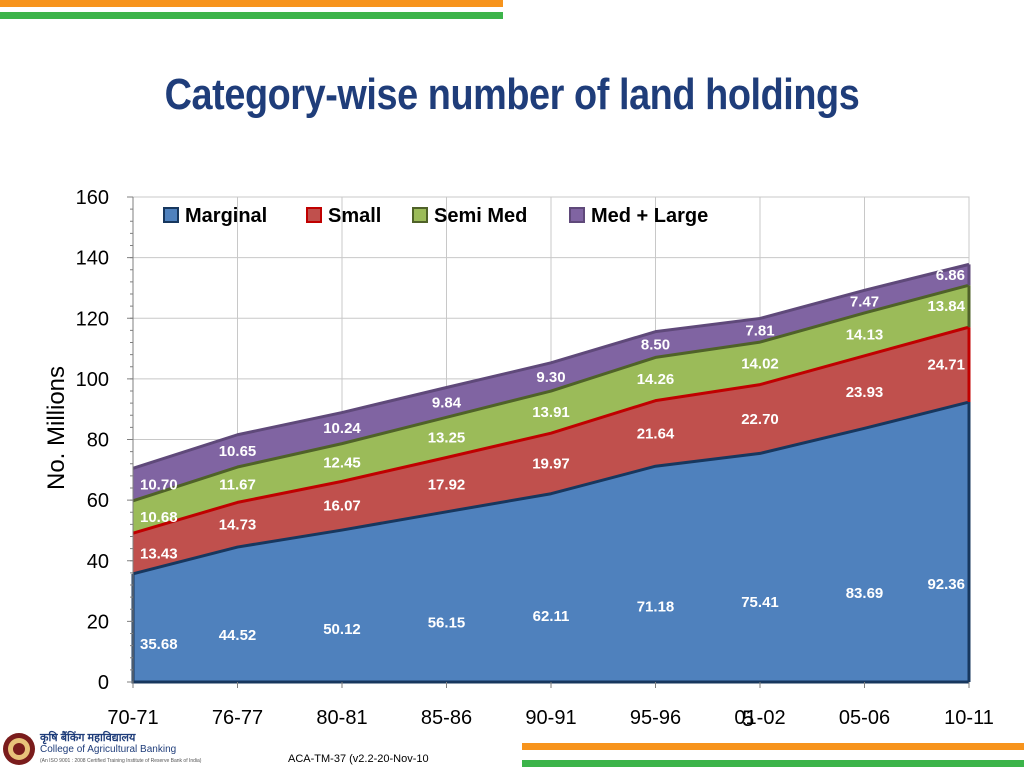 This screenshot has width=1024, height=768. Describe the element at coordinates (98, 622) in the screenshot. I see `y-tick-label: 20` at that location.